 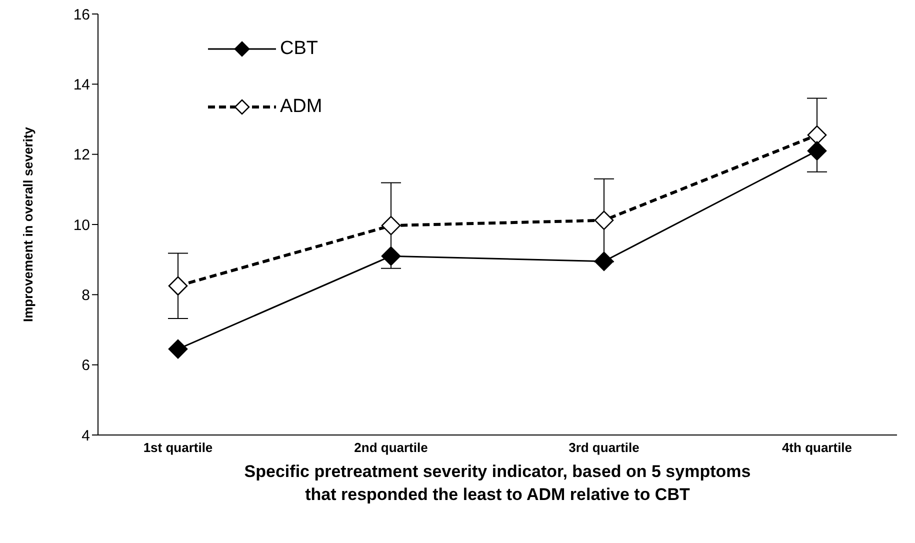 I want to click on y-tick-label: 12, so click(x=81, y=155).